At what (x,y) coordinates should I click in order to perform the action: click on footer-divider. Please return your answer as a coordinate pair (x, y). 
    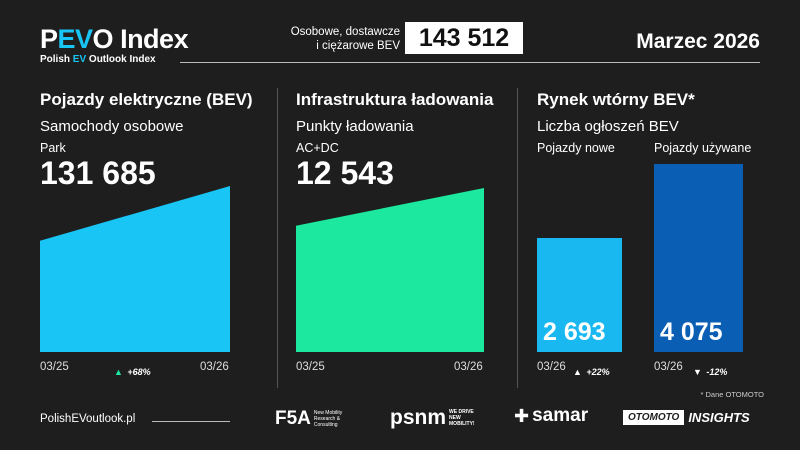
    Looking at the image, I should click on (191, 421).